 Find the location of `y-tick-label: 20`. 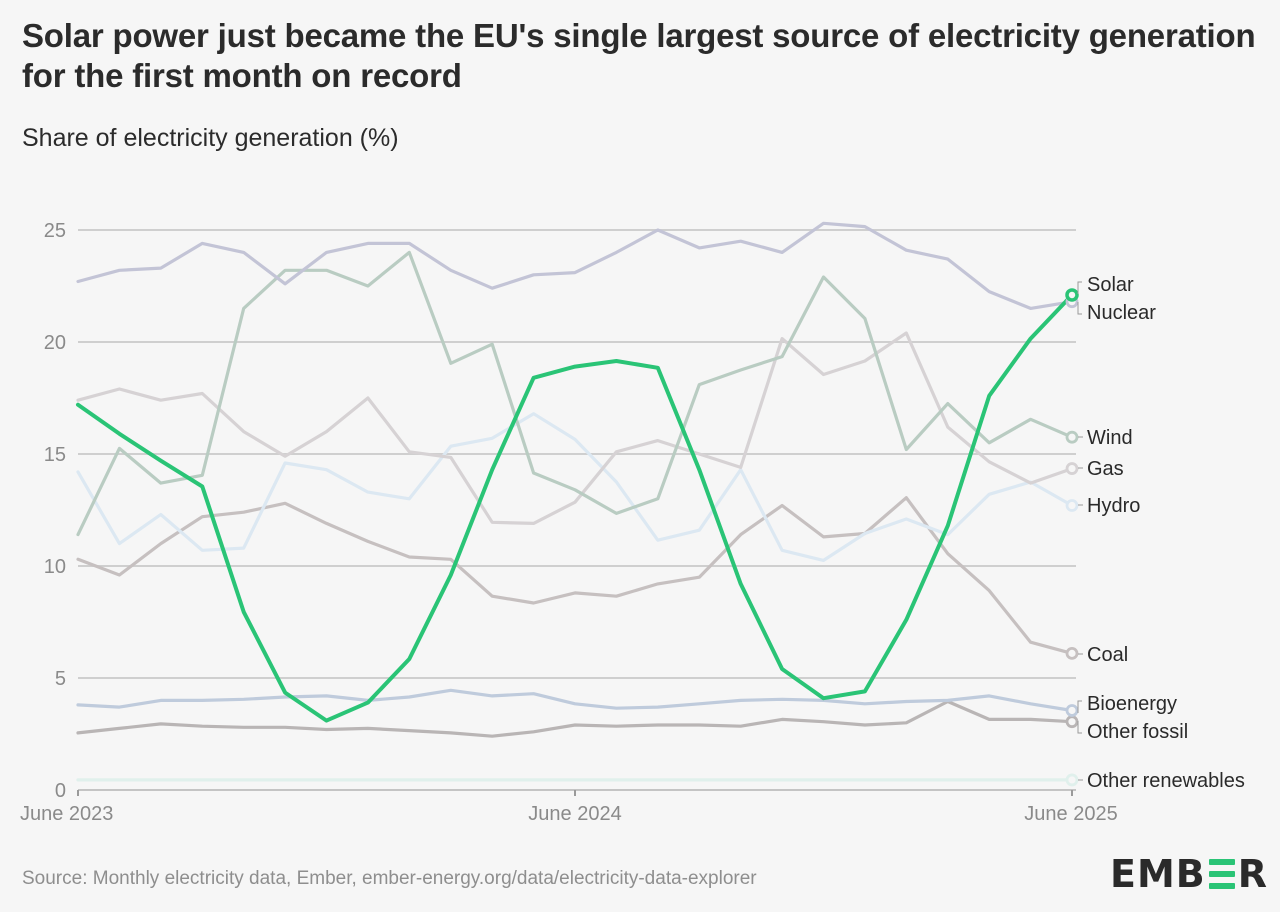

y-tick-label: 20 is located at coordinates (55, 343).